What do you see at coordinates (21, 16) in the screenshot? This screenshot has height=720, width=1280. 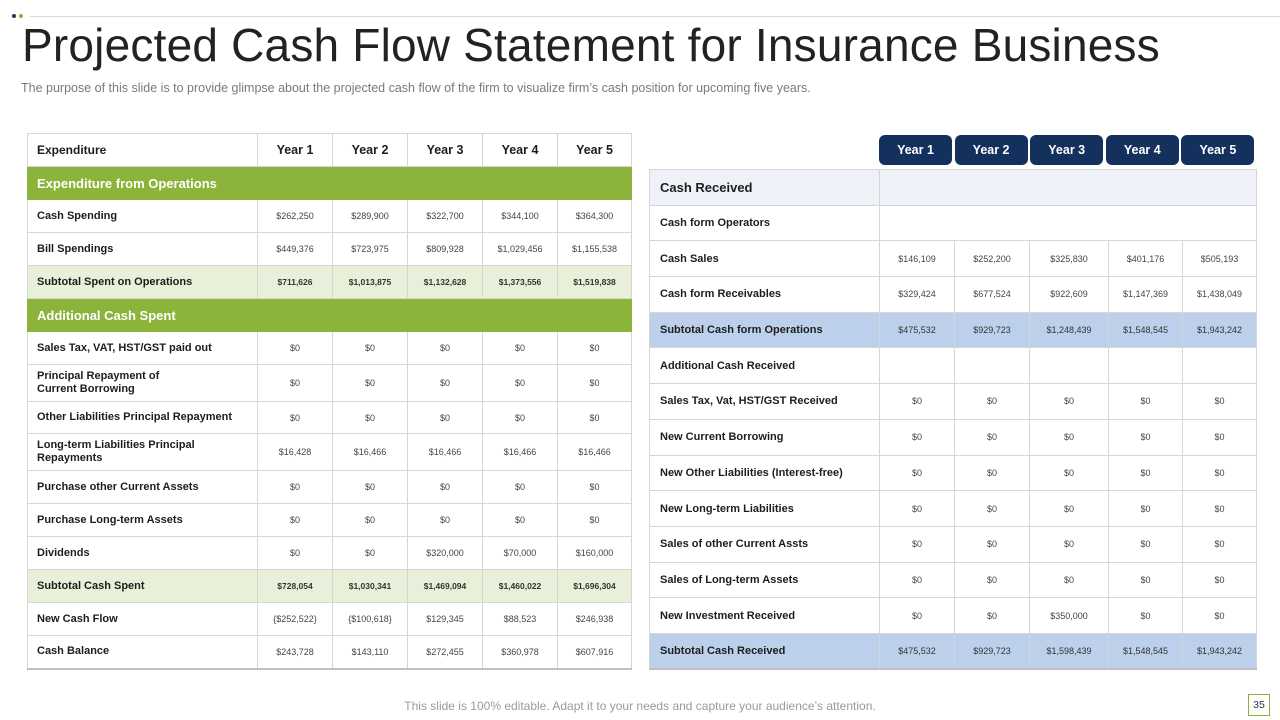 I see `brand-dot-green` at bounding box center [21, 16].